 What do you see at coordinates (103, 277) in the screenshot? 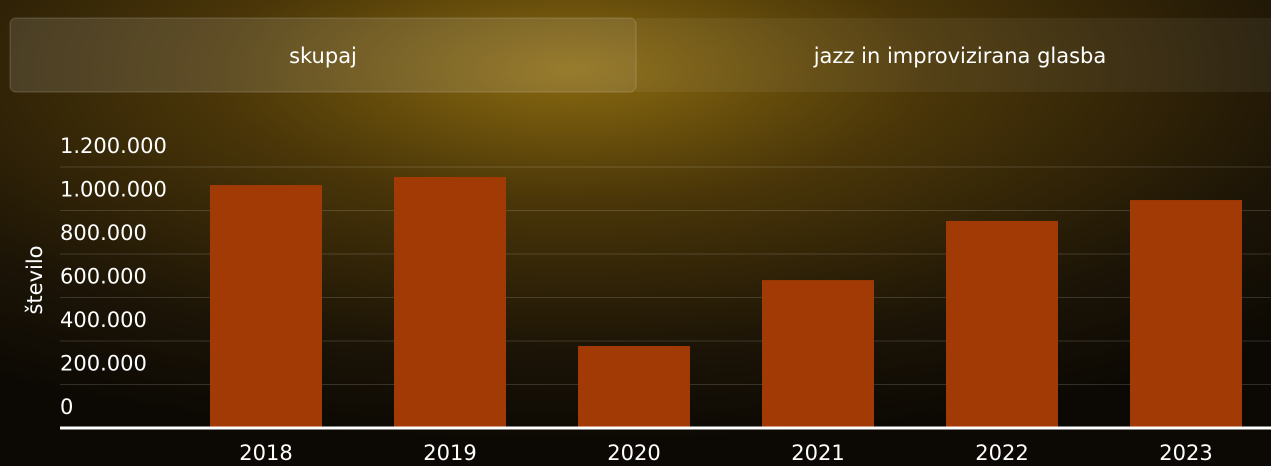
I see `y-tick-label: 600.000` at bounding box center [103, 277].